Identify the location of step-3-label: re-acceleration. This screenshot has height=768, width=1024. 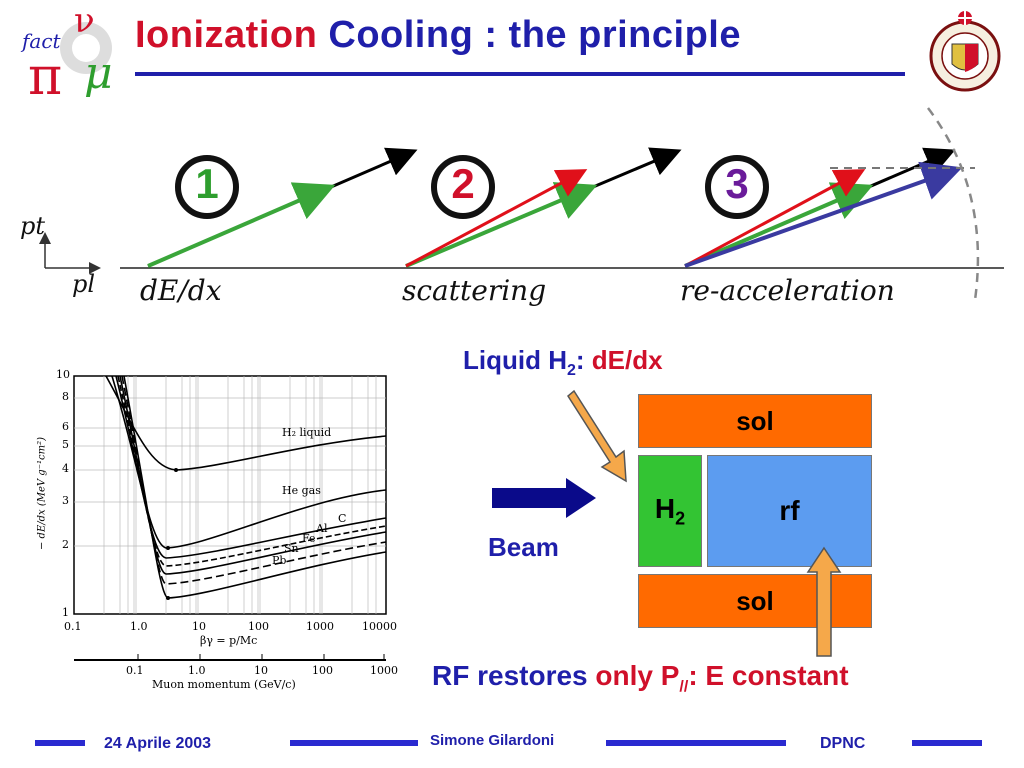
(787, 290).